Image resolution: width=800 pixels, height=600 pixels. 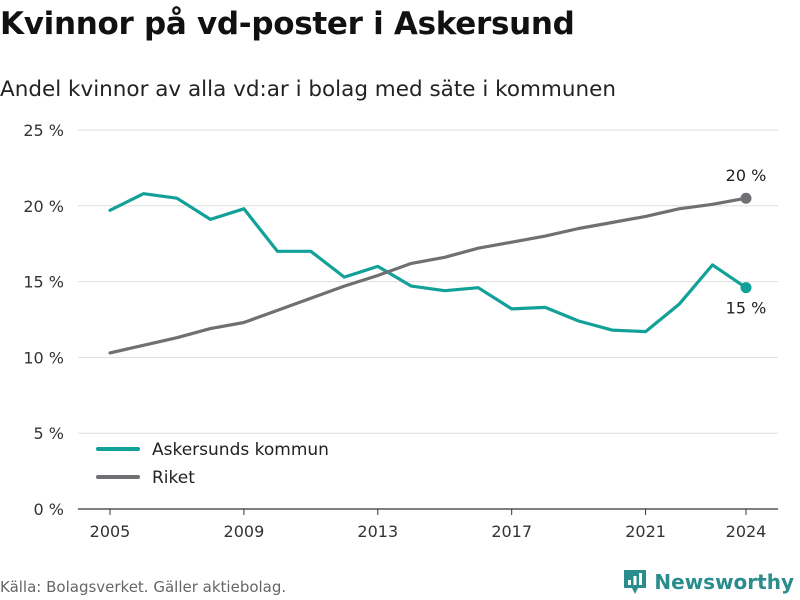 What do you see at coordinates (511, 531) in the screenshot?
I see `x-tick-label: 2017` at bounding box center [511, 531].